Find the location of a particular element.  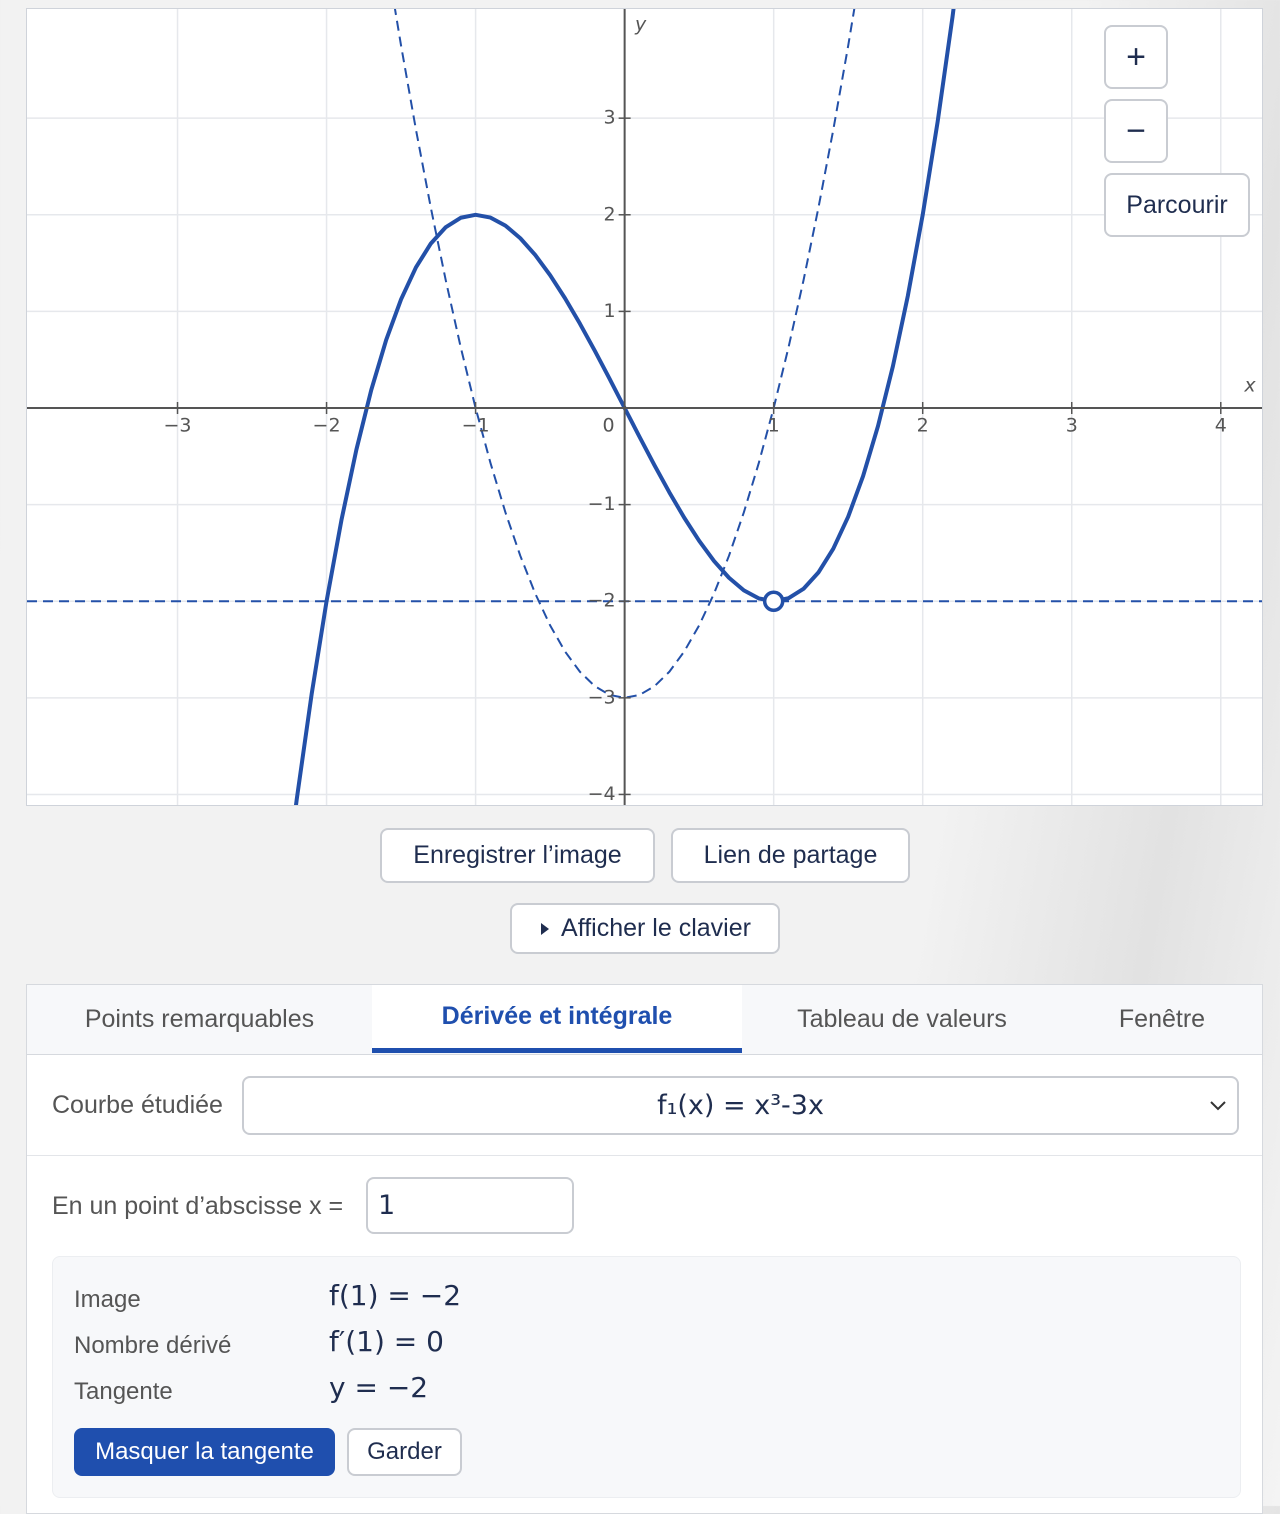

divider is located at coordinates (644, 1155).